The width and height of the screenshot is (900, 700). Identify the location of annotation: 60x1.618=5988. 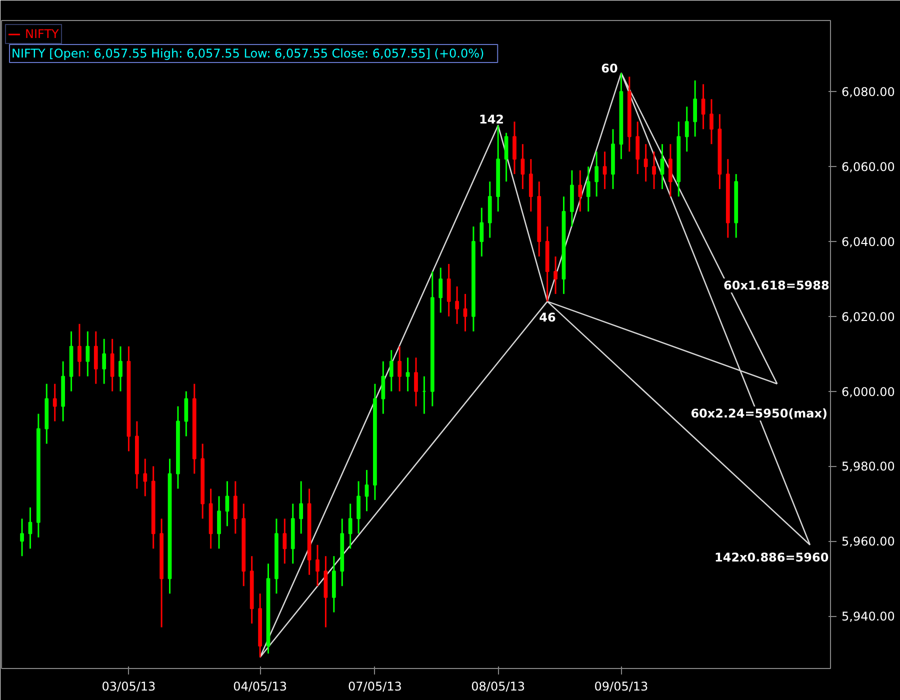
(777, 285).